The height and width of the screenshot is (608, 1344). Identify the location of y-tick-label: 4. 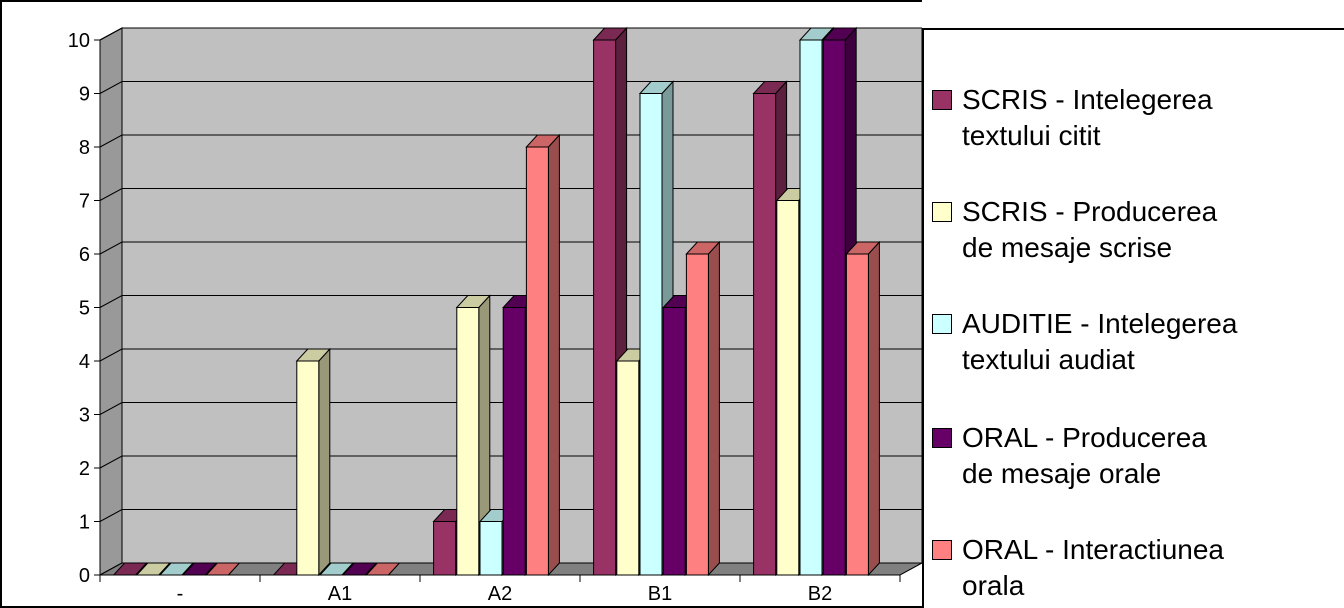
(84, 362).